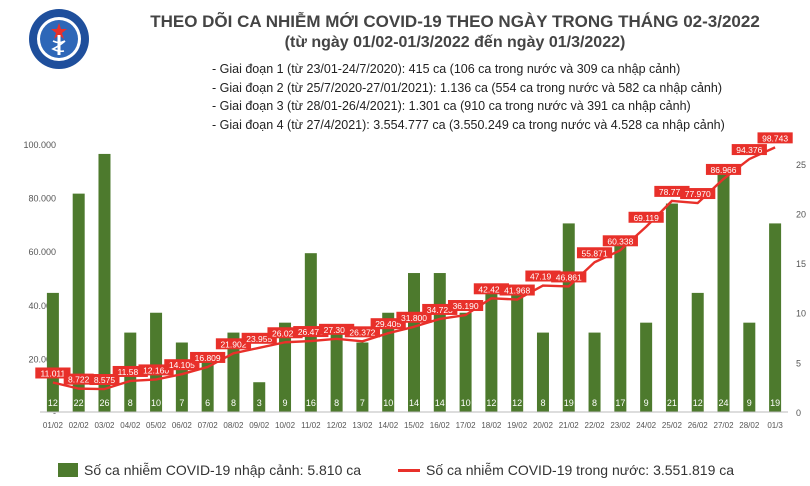 This screenshot has width=810, height=486. I want to click on domestic-data-label: 36.190, so click(466, 306).